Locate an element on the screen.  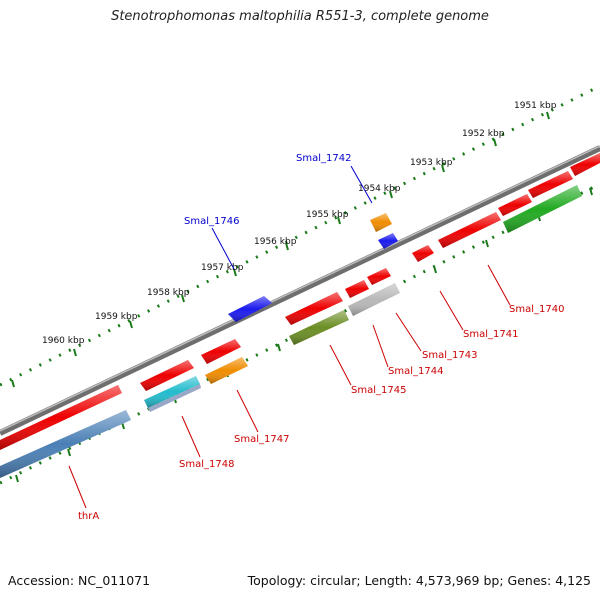
scale-label-1953: 1953 kbp is located at coordinates (431, 163).